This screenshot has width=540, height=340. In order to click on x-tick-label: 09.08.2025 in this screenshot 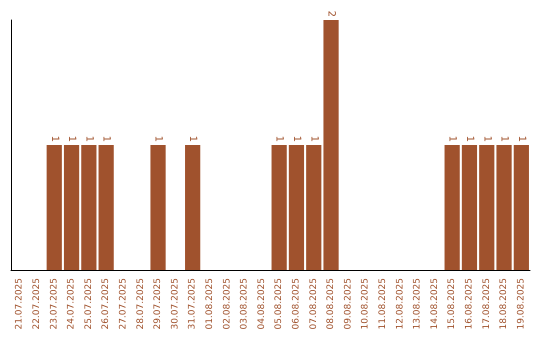, I will do `click(348, 304)`.